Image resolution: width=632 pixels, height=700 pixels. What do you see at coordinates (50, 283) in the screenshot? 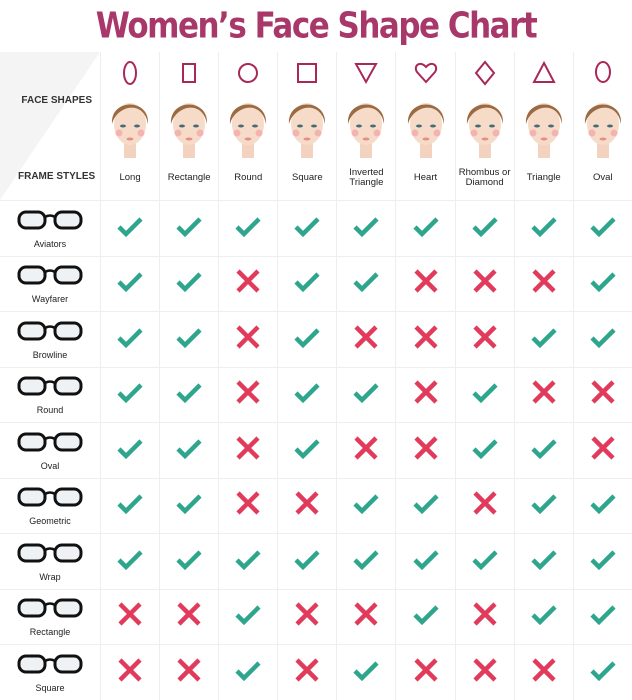
I see `frame-style-wayfarer: Wayfarer` at bounding box center [50, 283].